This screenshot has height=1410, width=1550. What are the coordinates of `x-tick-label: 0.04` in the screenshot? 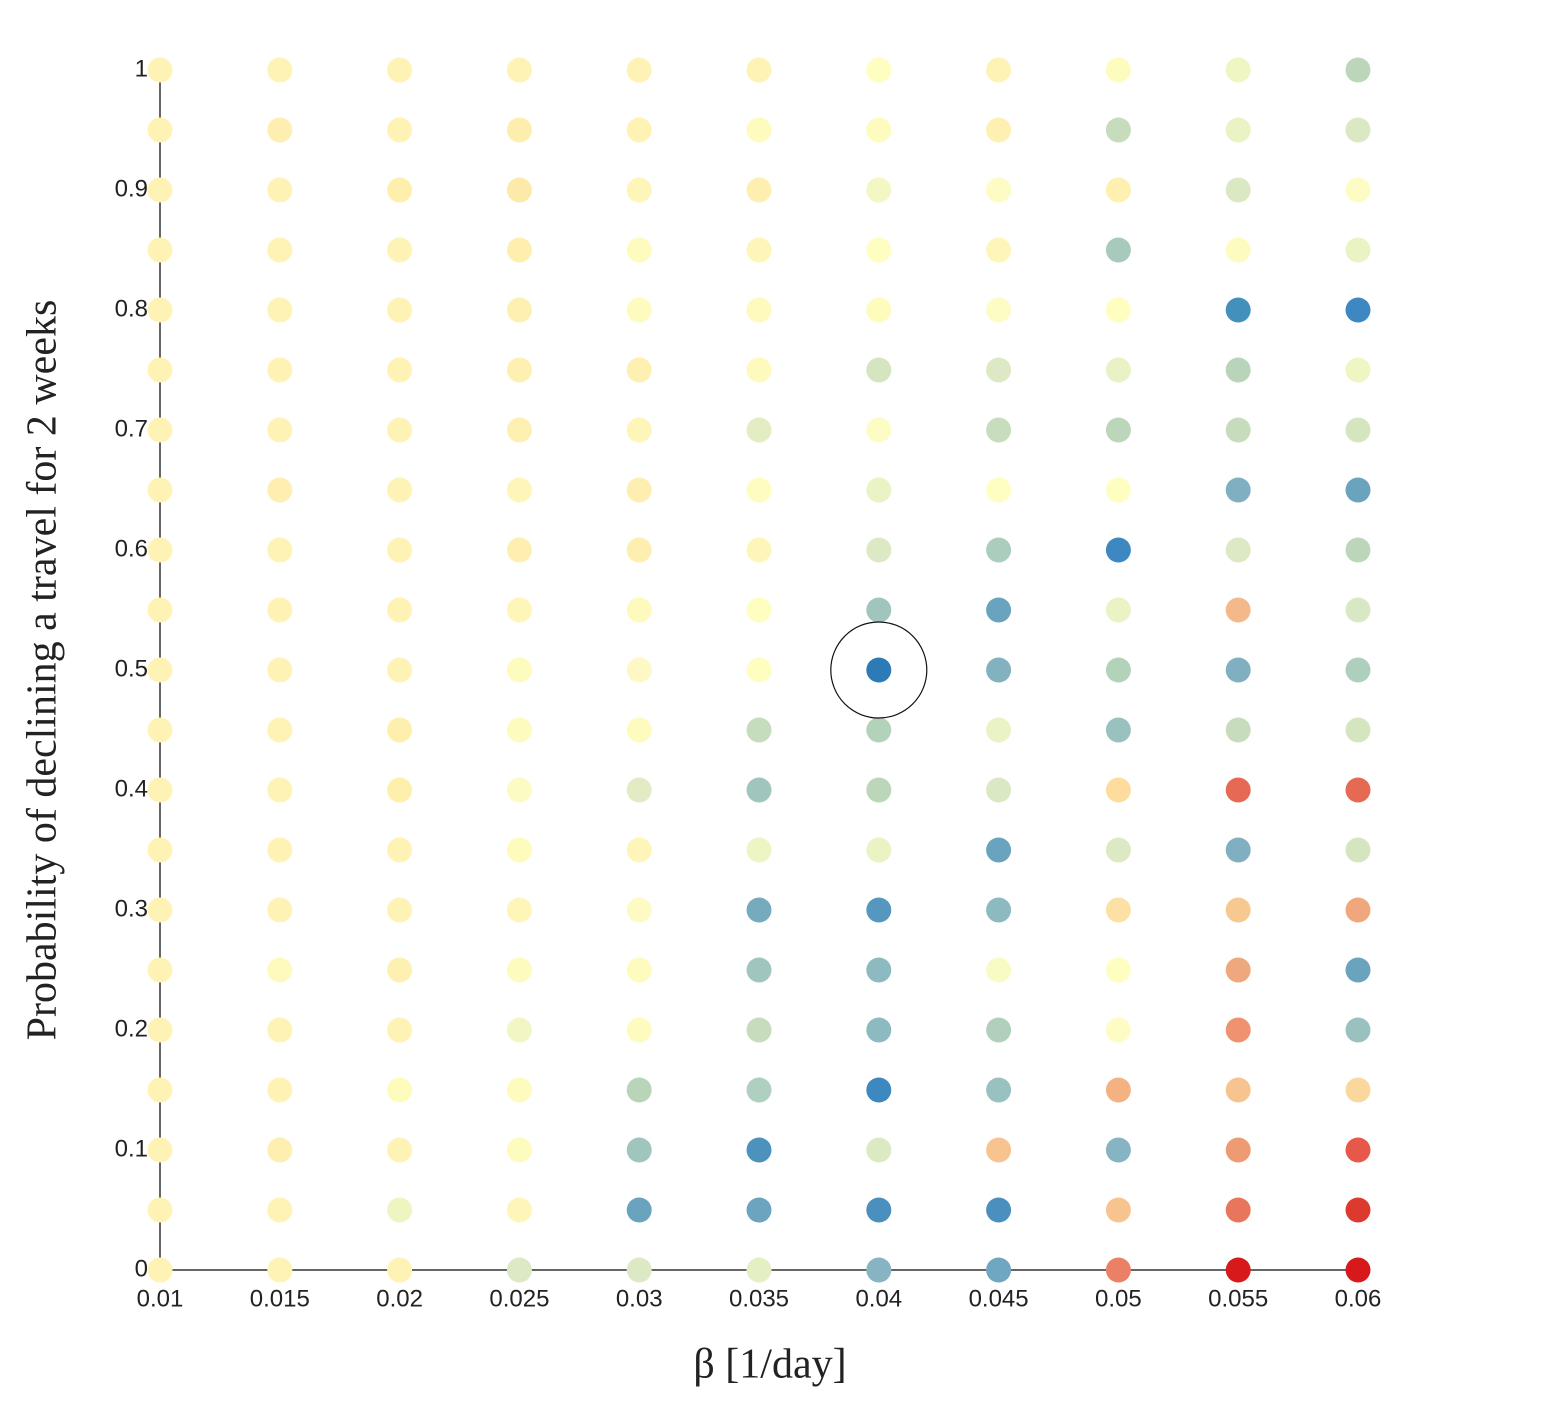 It's located at (878, 1298).